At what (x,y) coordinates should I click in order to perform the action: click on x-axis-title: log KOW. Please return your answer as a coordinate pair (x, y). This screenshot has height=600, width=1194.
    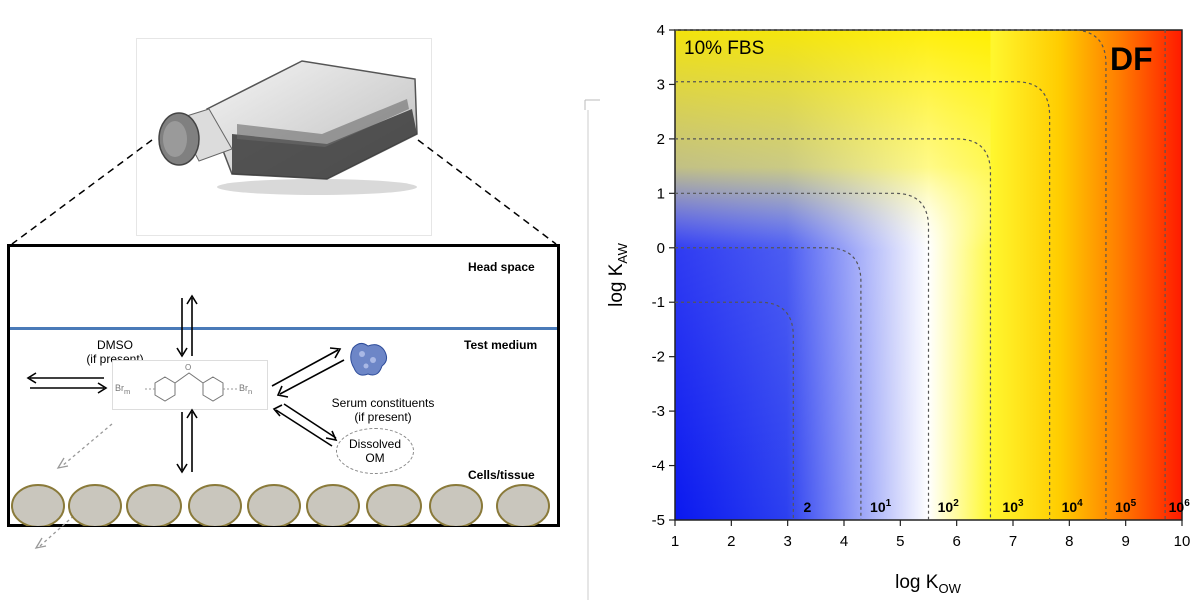
    Looking at the image, I should click on (928, 584).